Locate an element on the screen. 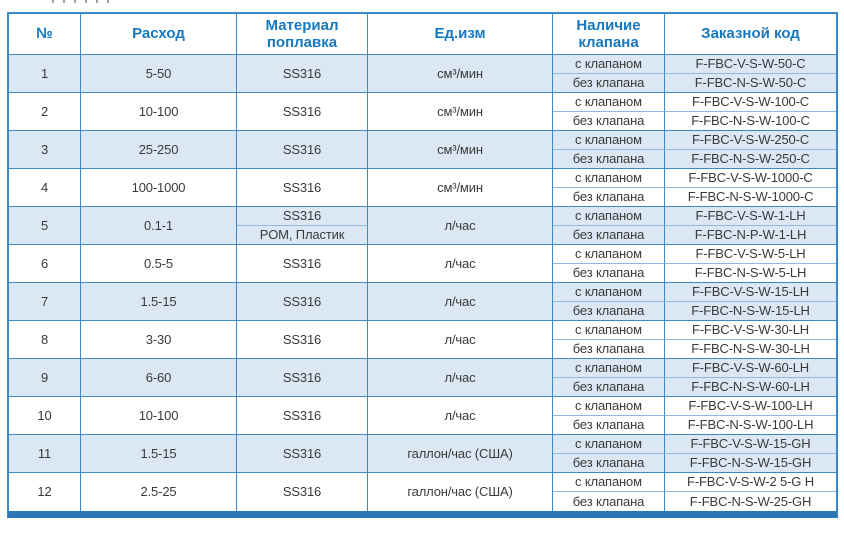 The height and width of the screenshot is (558, 844). cell-order-code-with: F-FBC-V-S-W-15-GH is located at coordinates (750, 444).